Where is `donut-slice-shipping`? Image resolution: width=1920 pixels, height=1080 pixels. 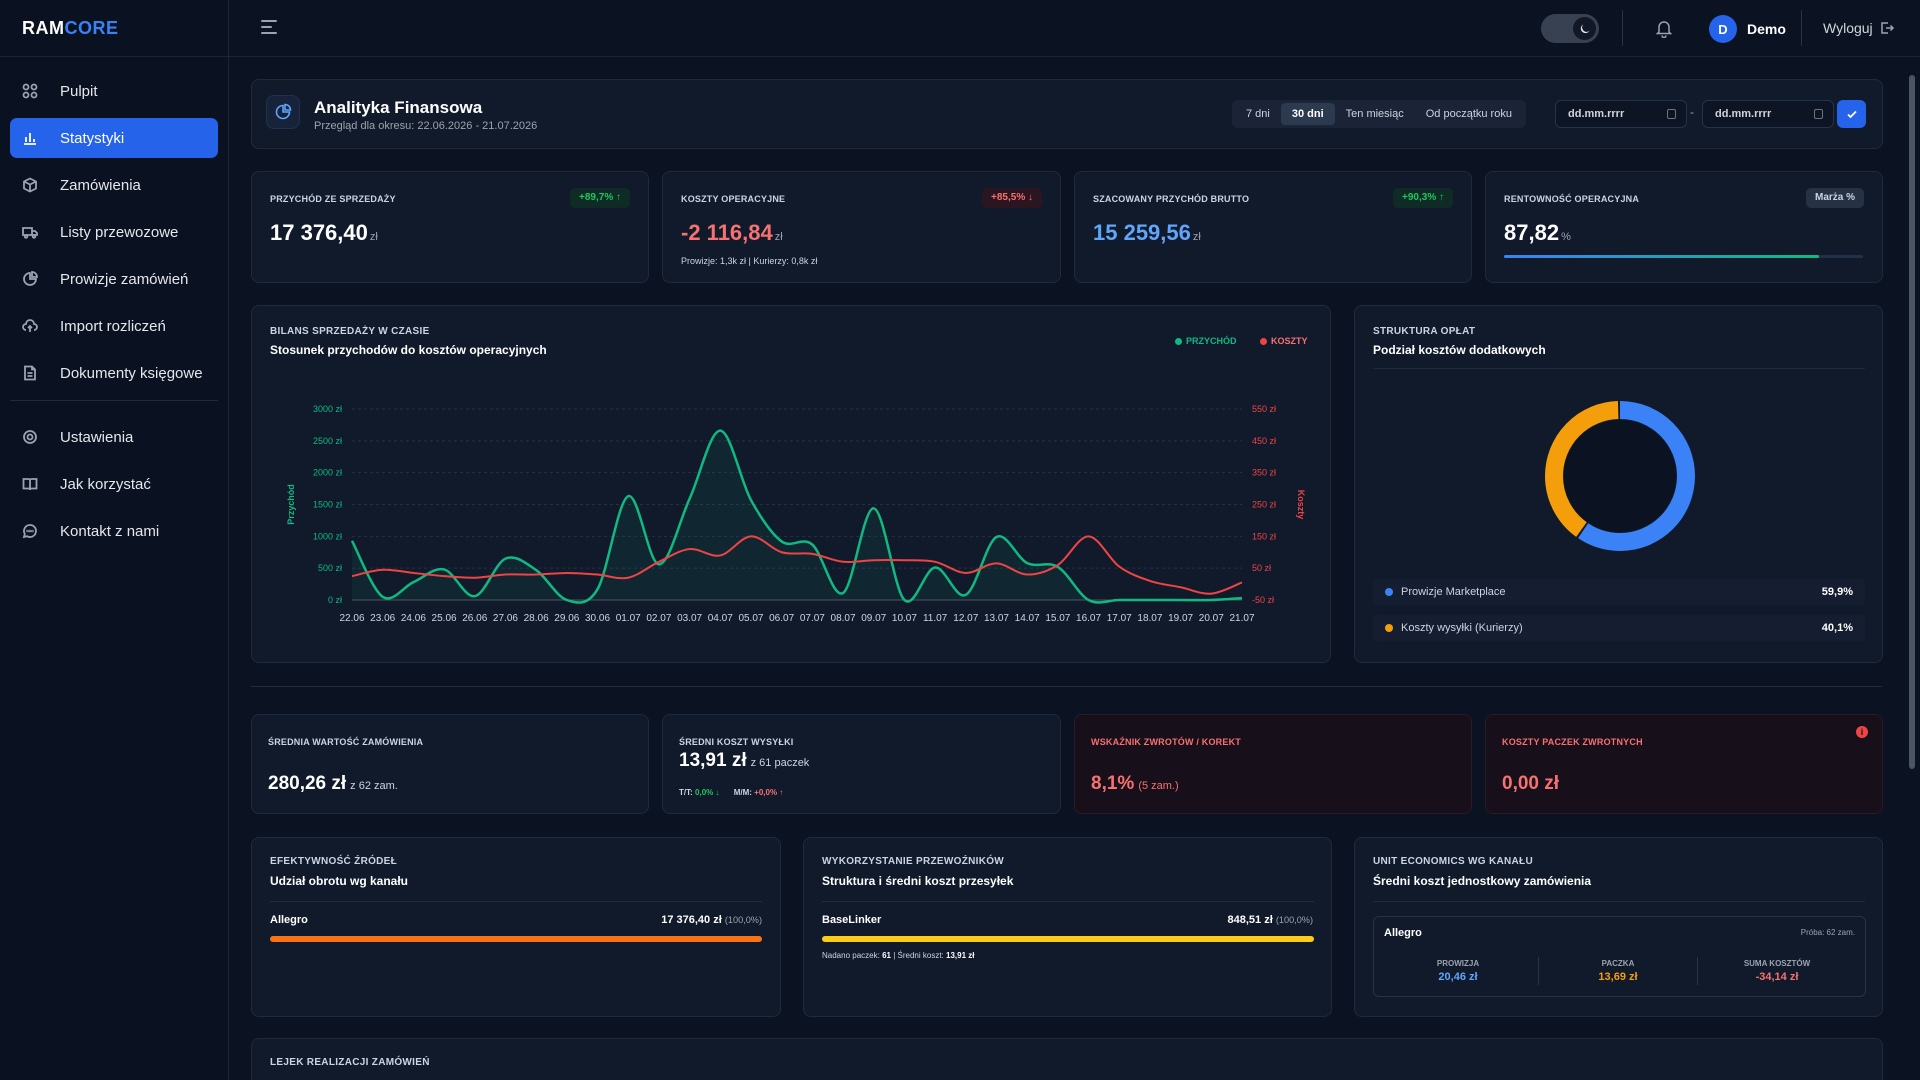
donut-slice-shipping is located at coordinates (1620, 476).